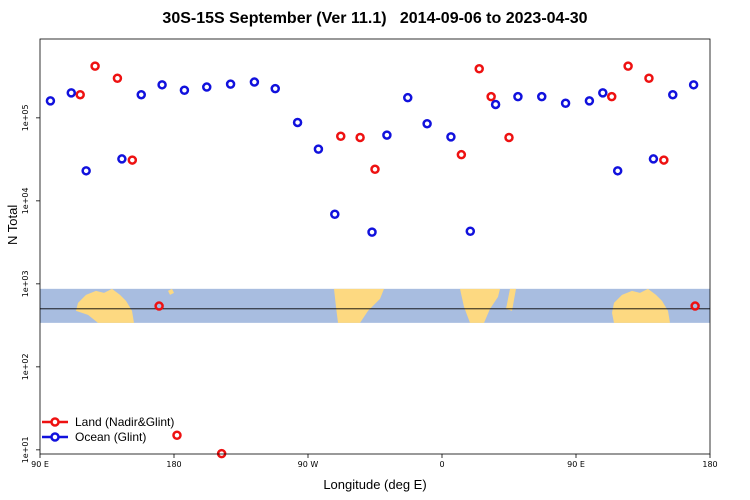 This screenshot has height=500, width=750. What do you see at coordinates (110, 437) in the screenshot?
I see `legend-label: Ocean (Glint)` at bounding box center [110, 437].